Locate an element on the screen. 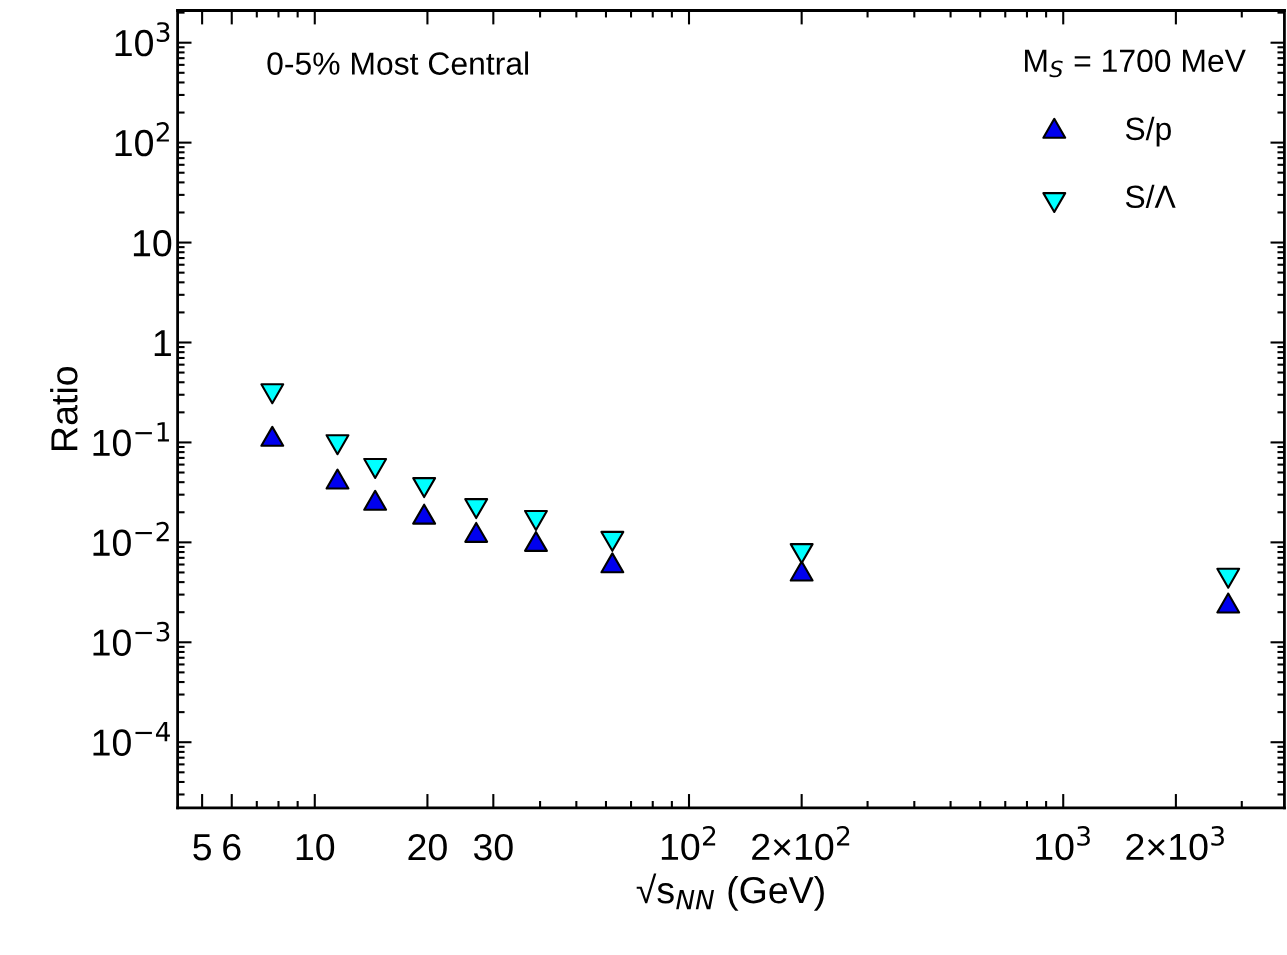  y-tick-label: 10$^{3}$ is located at coordinates (142, 39).